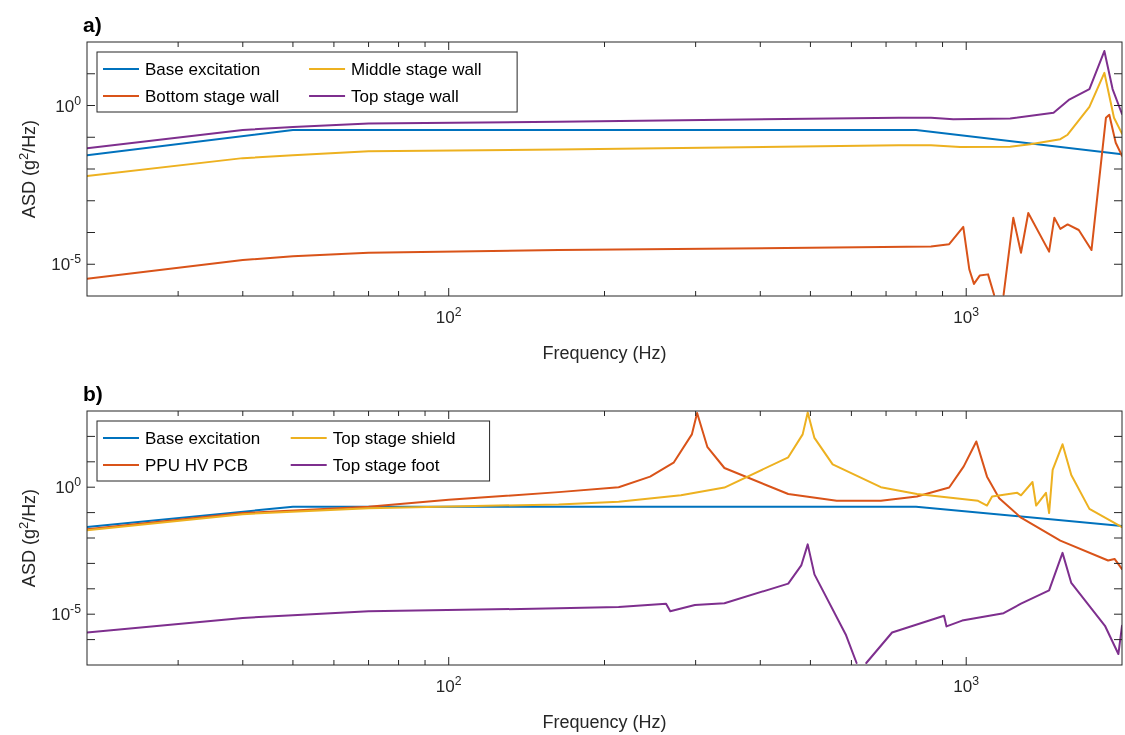  What do you see at coordinates (405, 96) in the screenshot?
I see `legend-label: Top stage wall` at bounding box center [405, 96].